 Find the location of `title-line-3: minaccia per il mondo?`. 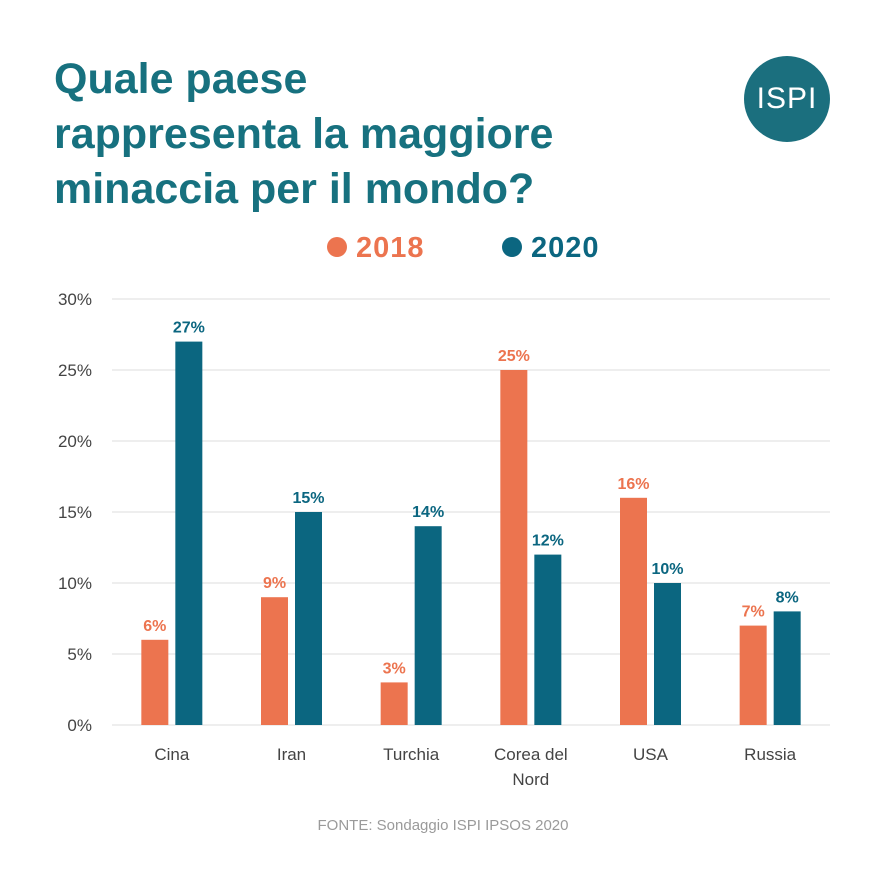

title-line-3: minaccia per il mondo? is located at coordinates (294, 189).